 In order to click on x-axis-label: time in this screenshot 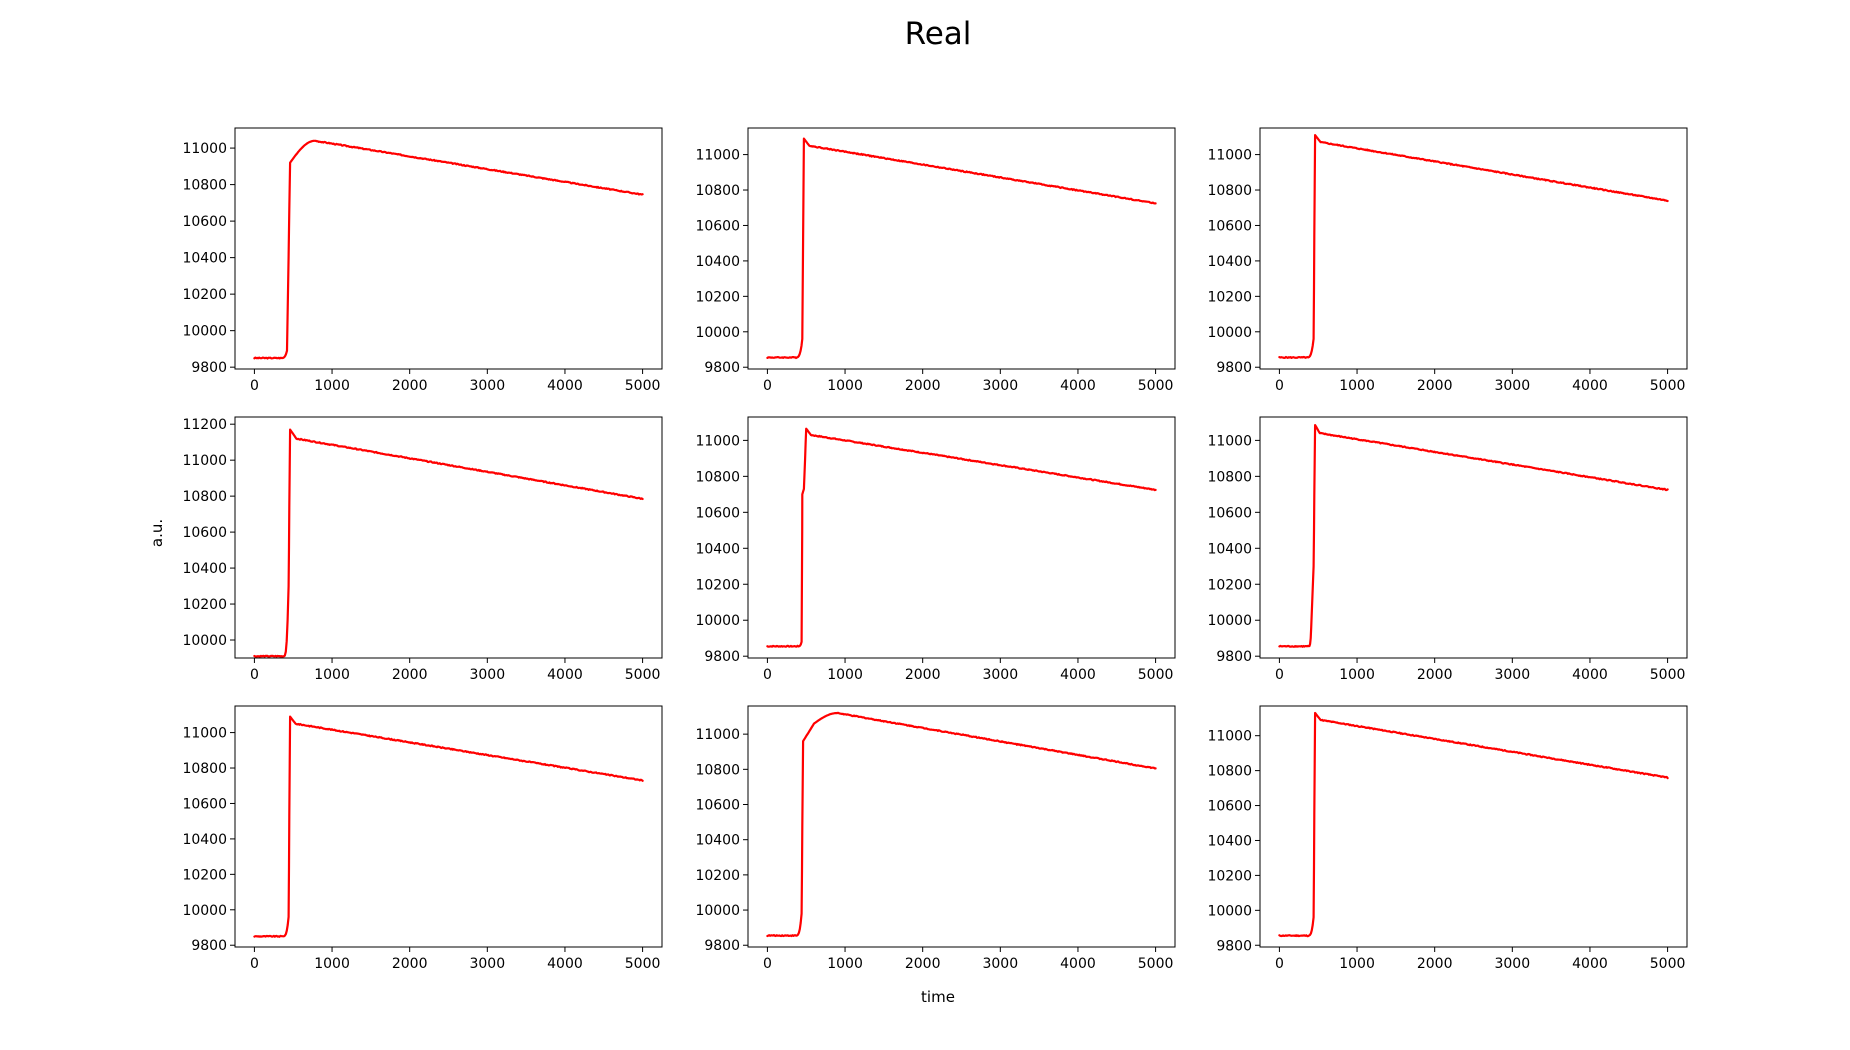, I will do `click(938, 997)`.